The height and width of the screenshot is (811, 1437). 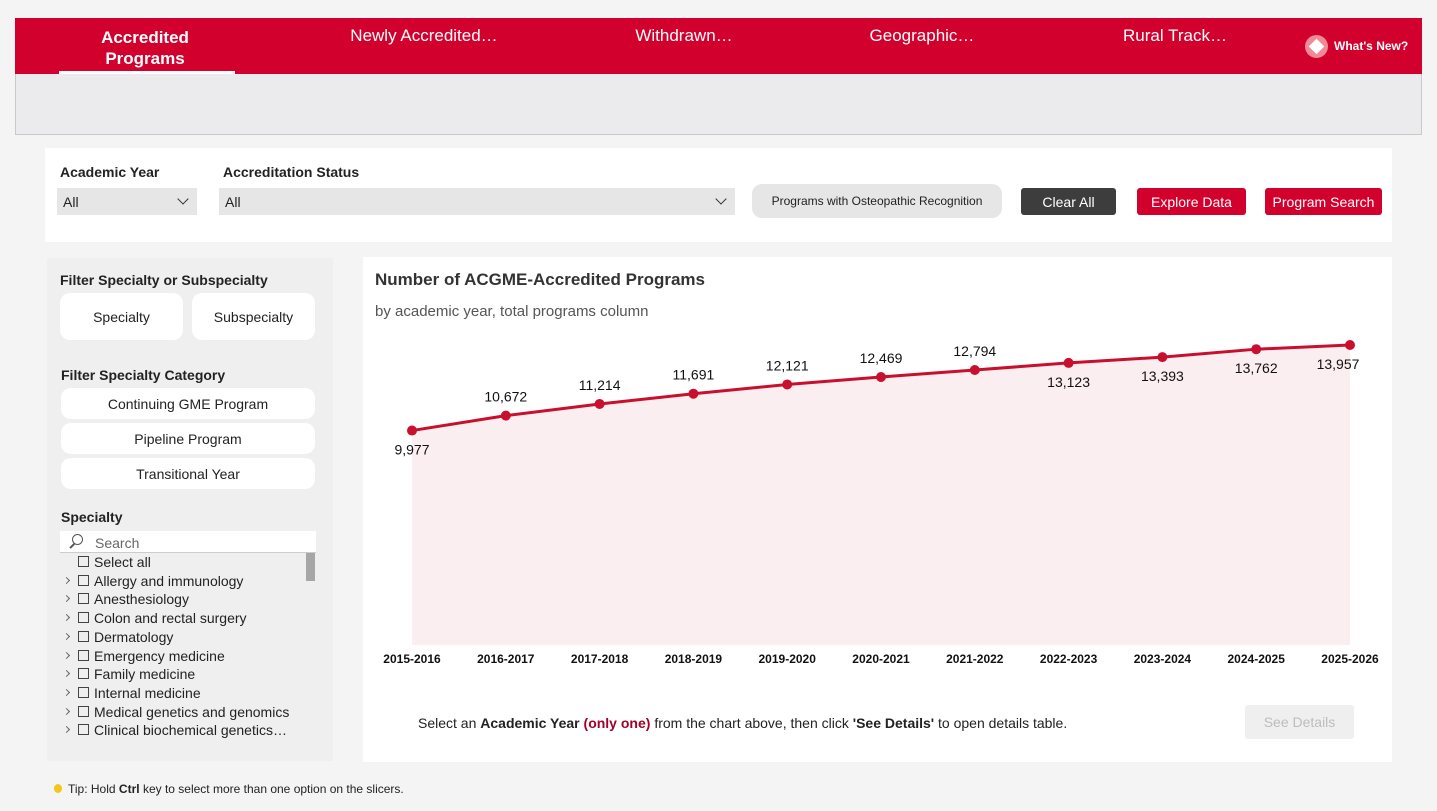 What do you see at coordinates (600, 659) in the screenshot?
I see `x-tick-label: 2017-2018` at bounding box center [600, 659].